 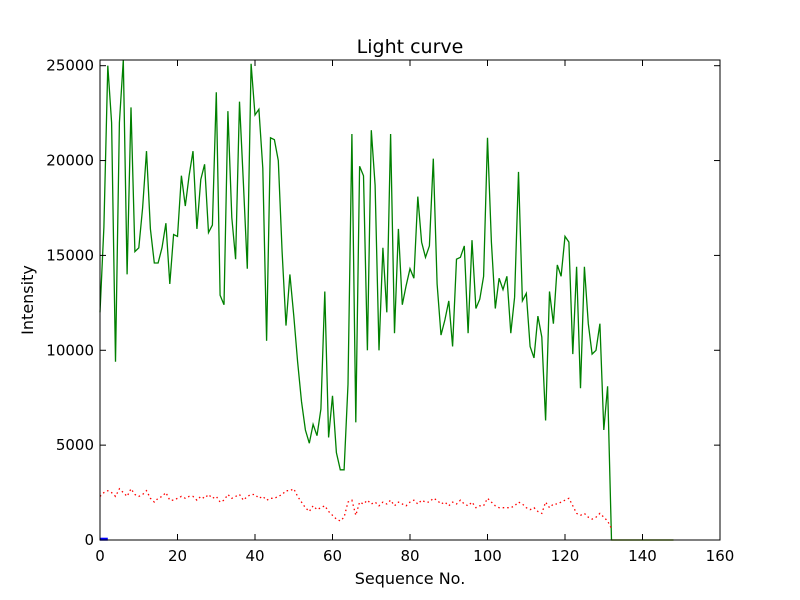 What do you see at coordinates (642, 556) in the screenshot?
I see `x-tick-label-140: 140` at bounding box center [642, 556].